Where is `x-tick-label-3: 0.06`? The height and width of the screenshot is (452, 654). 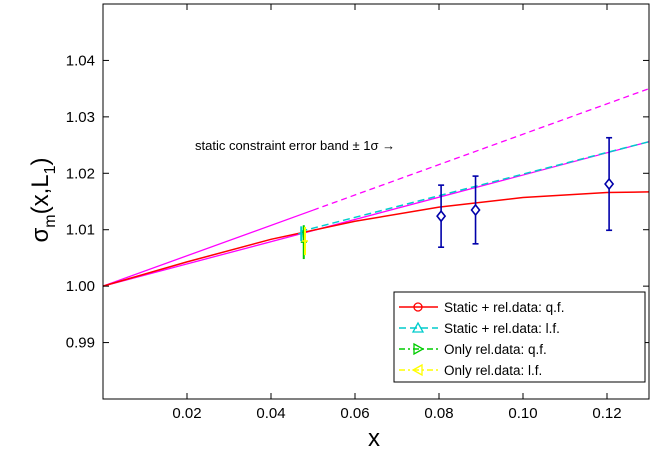
x-tick-label-3: 0.06 is located at coordinates (354, 413).